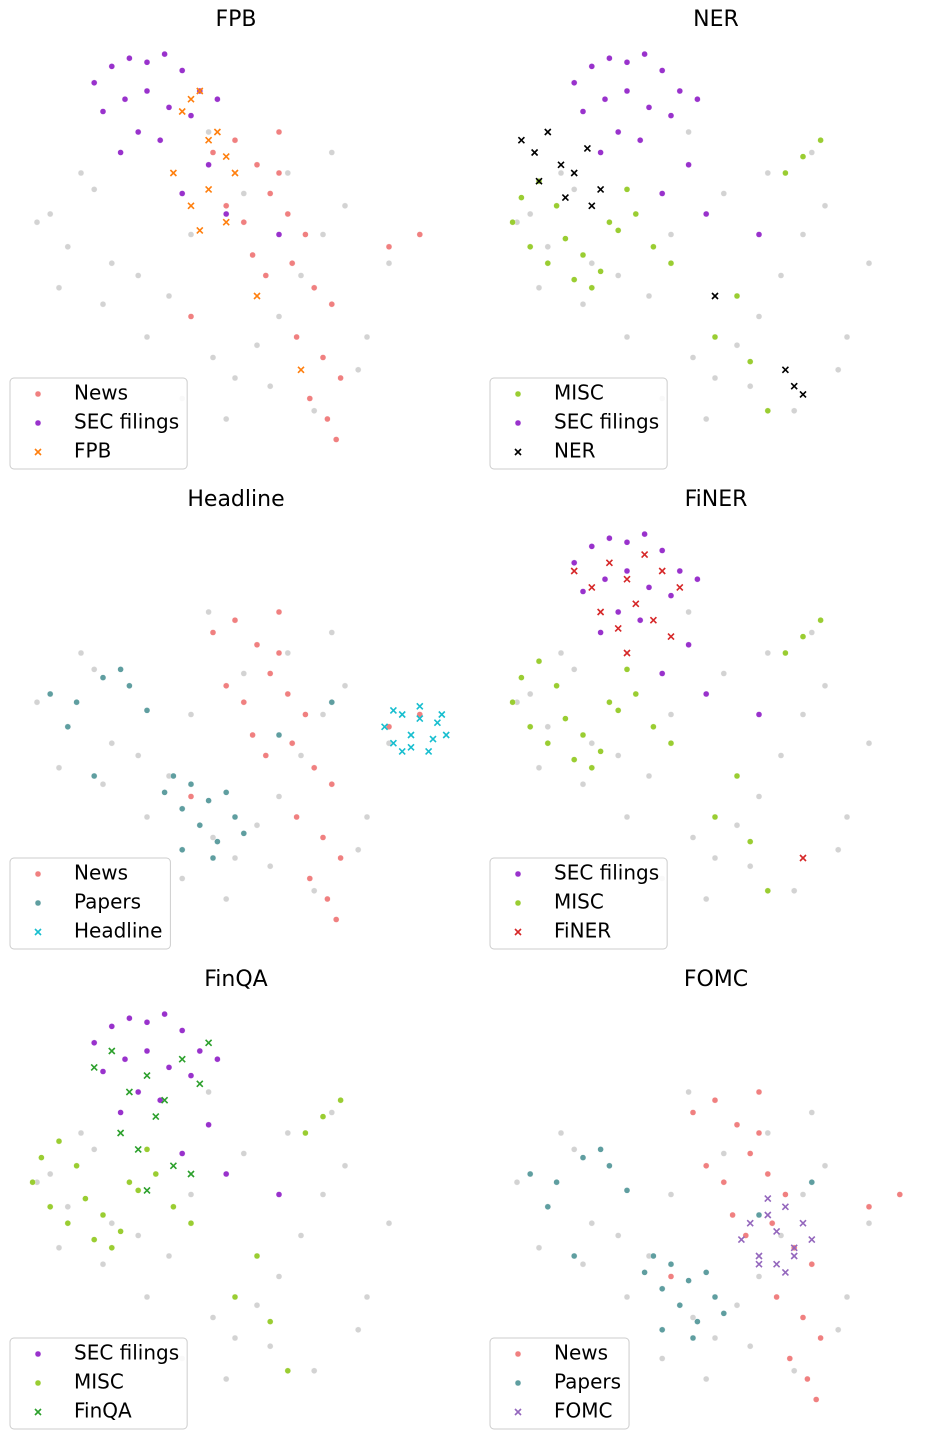  I want to click on legend-label: FOMC, so click(583, 1411).